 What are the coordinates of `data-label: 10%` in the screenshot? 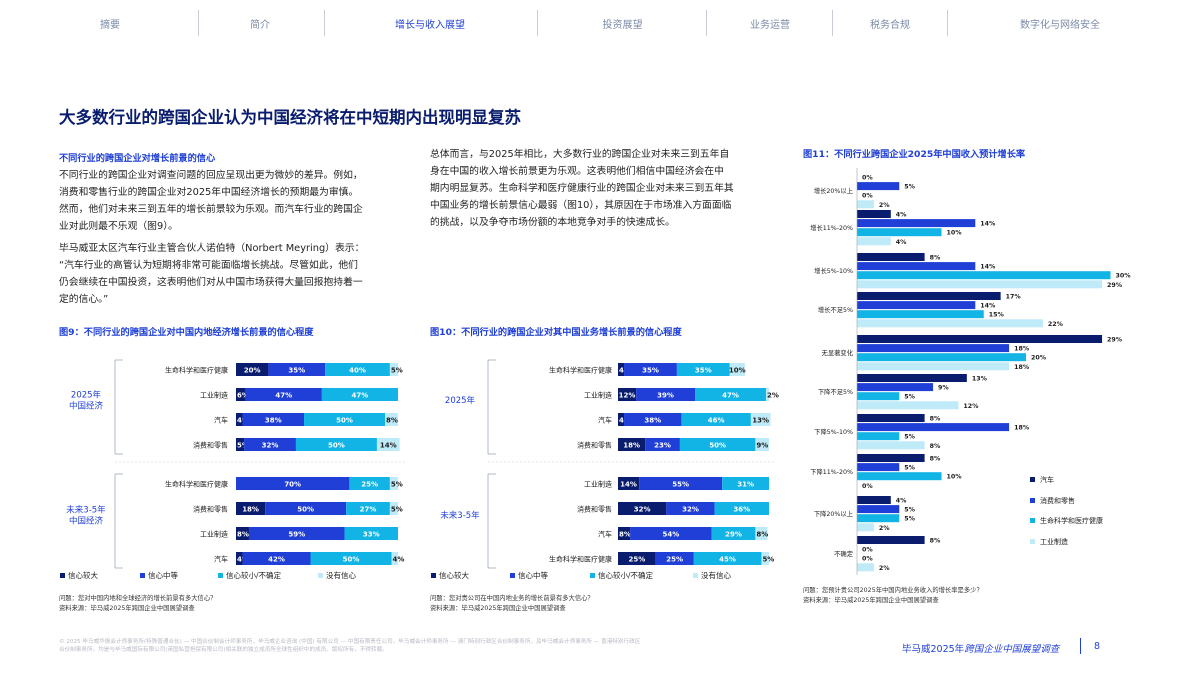 It's located at (737, 371).